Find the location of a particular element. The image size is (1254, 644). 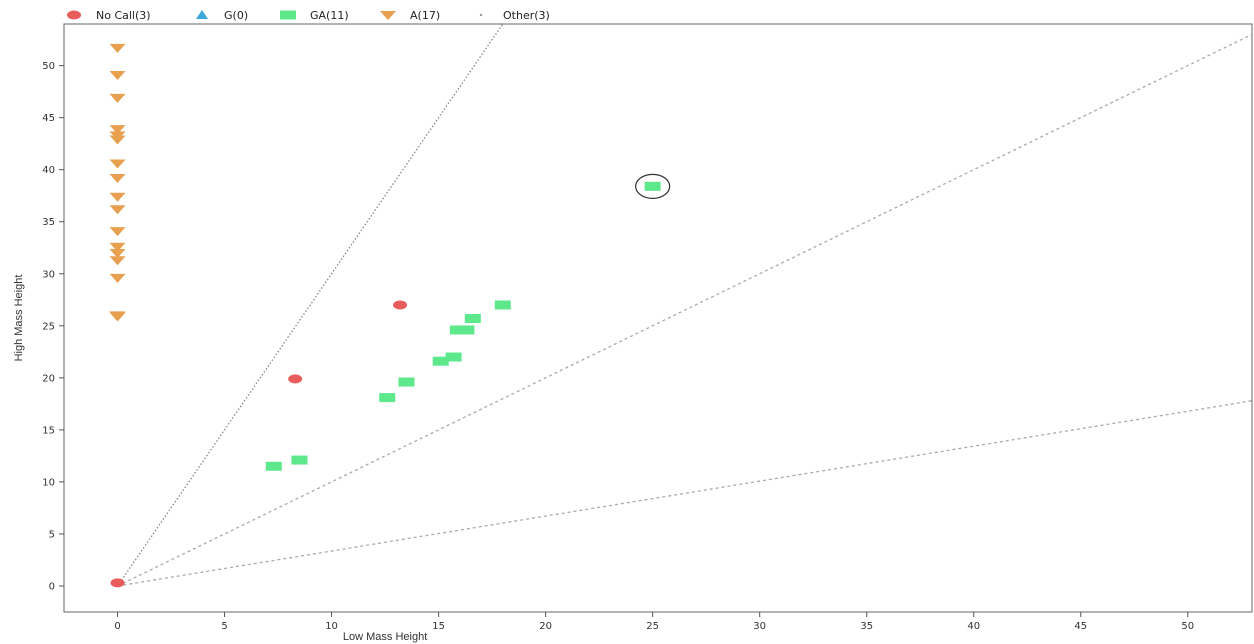

legend: No Call(3) G(0) GA(11) A(17) Other(3) is located at coordinates (308, 15).